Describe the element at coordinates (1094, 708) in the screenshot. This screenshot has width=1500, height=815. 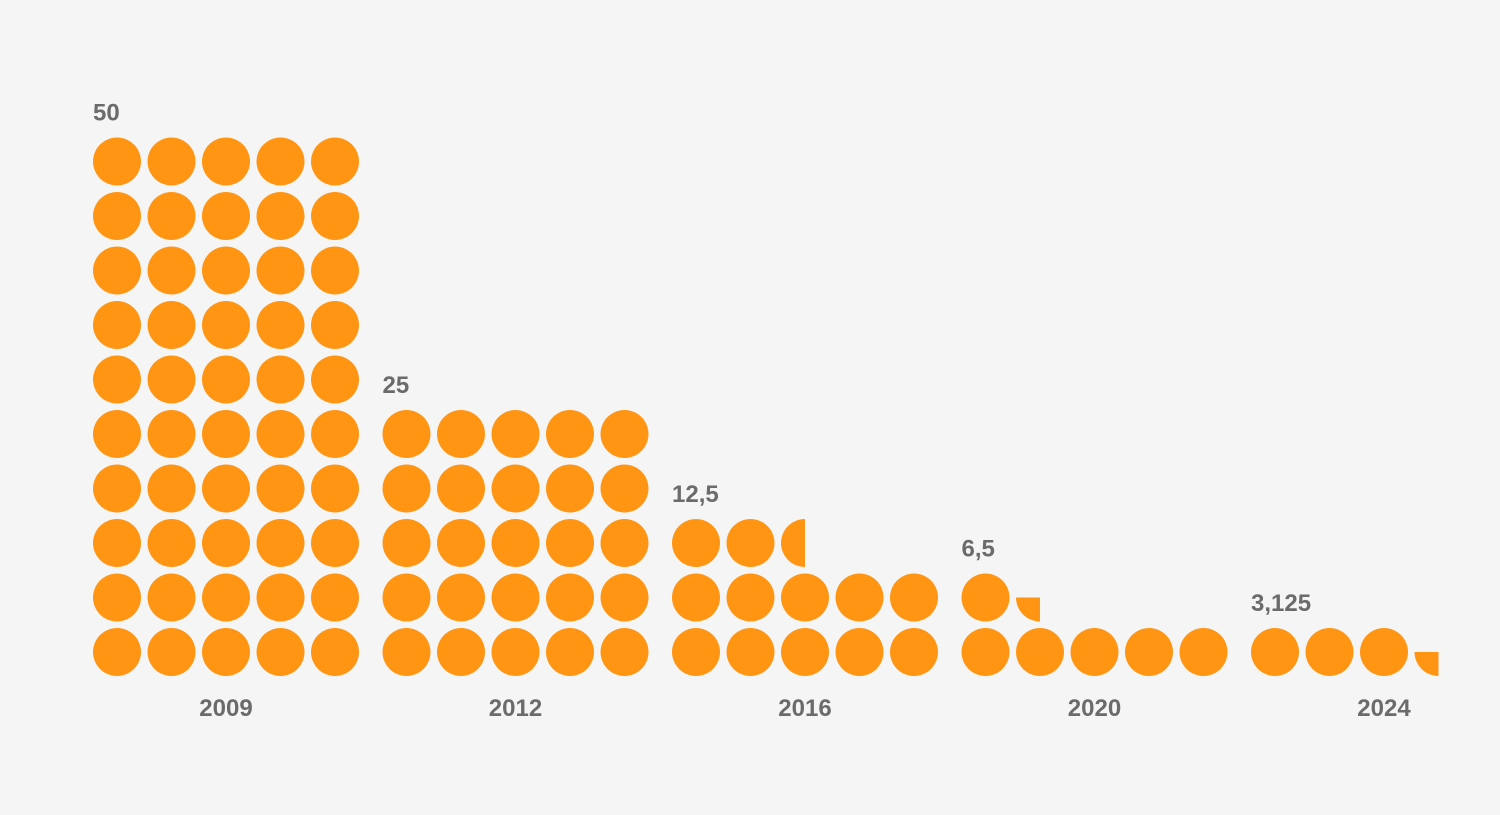
I see `year-label: 2020` at that location.